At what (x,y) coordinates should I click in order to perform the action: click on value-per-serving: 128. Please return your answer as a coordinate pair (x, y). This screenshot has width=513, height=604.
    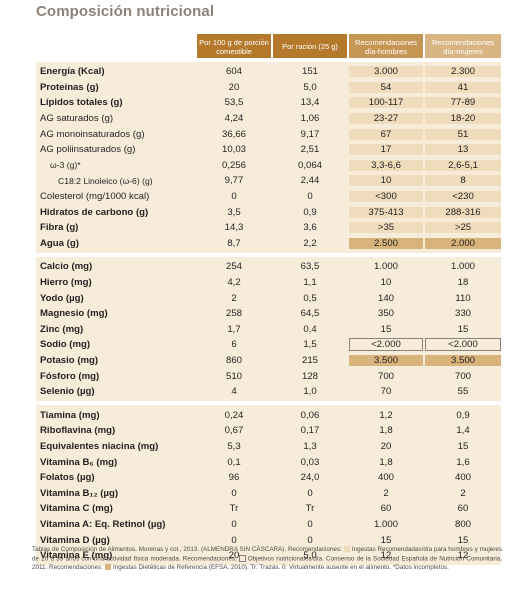
    Looking at the image, I should click on (309, 376).